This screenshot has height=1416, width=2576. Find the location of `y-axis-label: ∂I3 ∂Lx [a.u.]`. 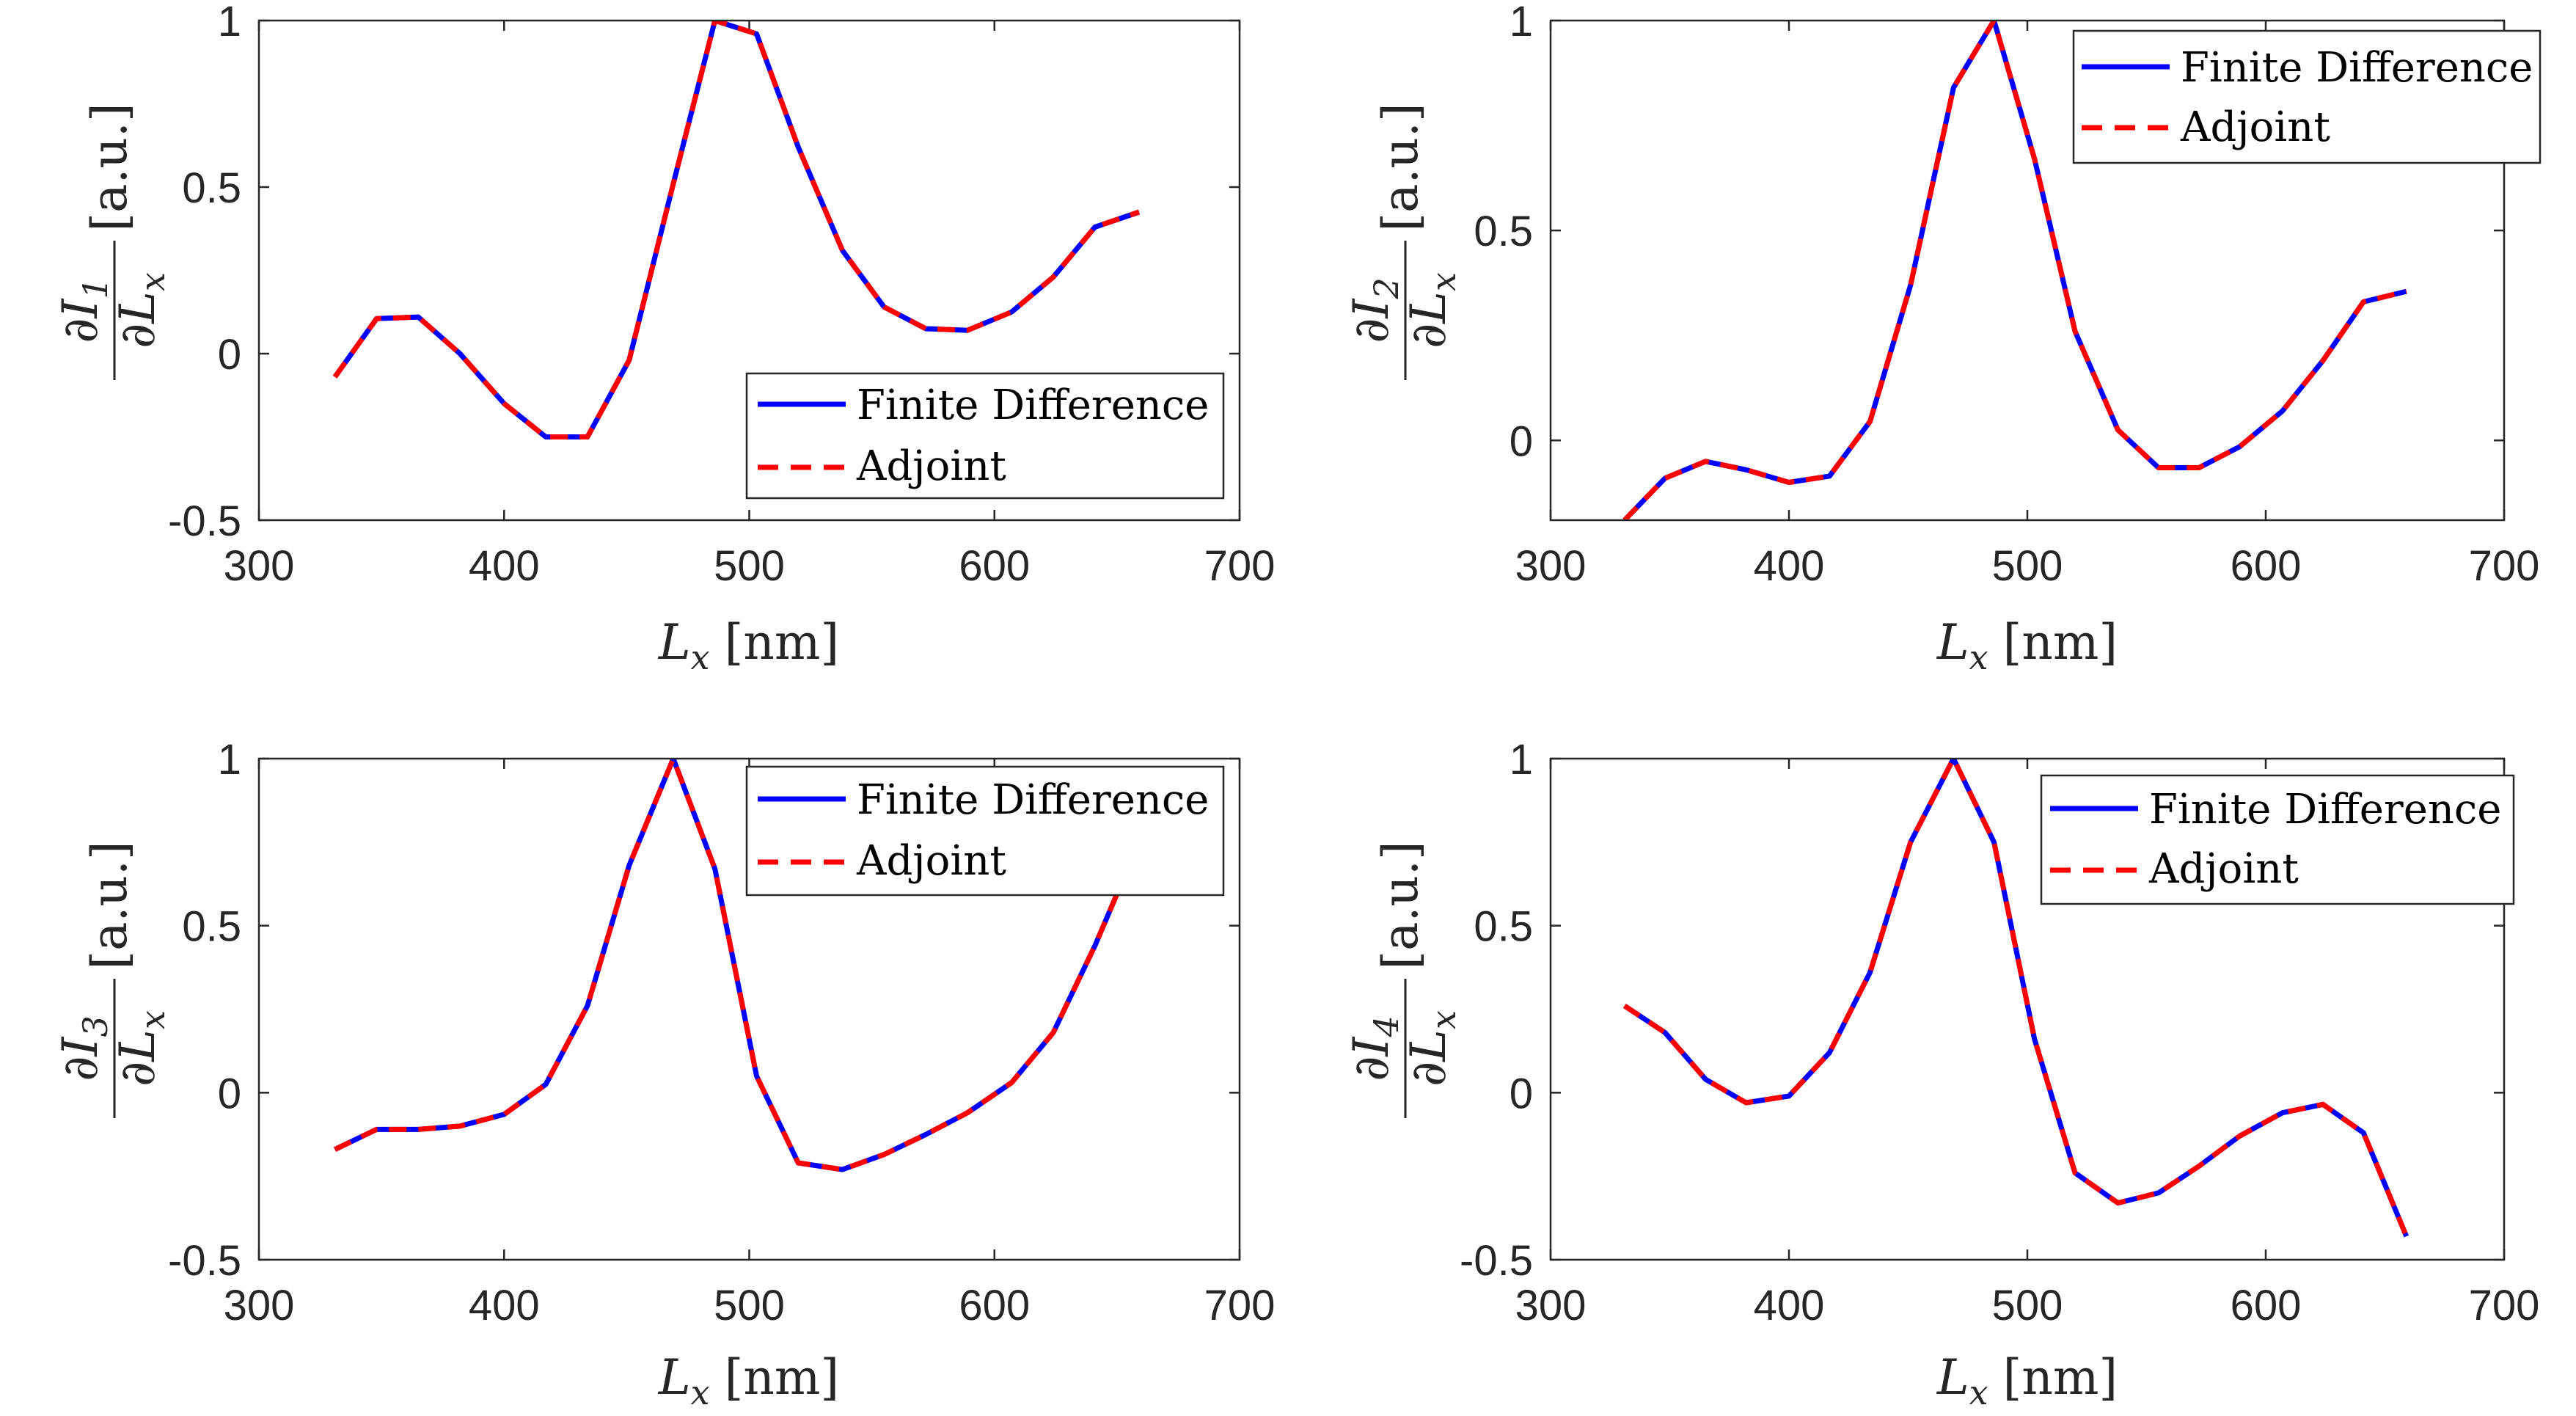

y-axis-label: ∂I3 ∂Lx [a.u.] is located at coordinates (112, 979).